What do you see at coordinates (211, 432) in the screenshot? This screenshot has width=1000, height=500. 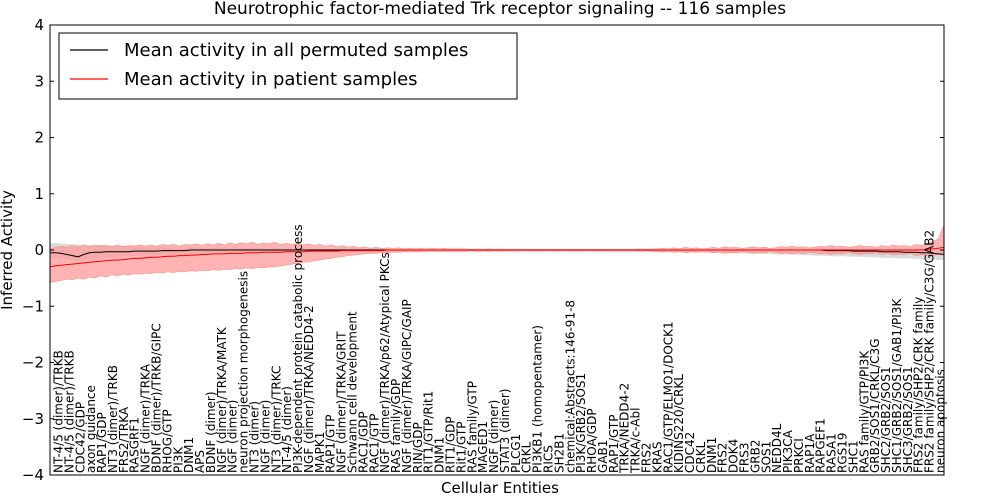 I see `x-tick-label: BDNF (dimer)` at bounding box center [211, 432].